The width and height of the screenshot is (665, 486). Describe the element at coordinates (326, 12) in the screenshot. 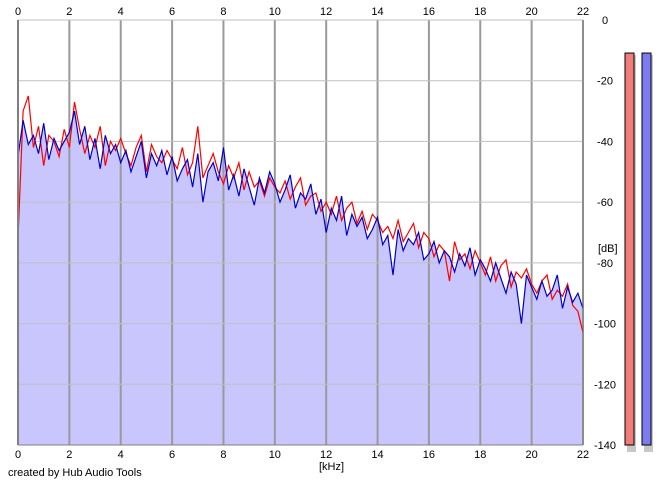

I see `x-tick-label-top: 12` at that location.